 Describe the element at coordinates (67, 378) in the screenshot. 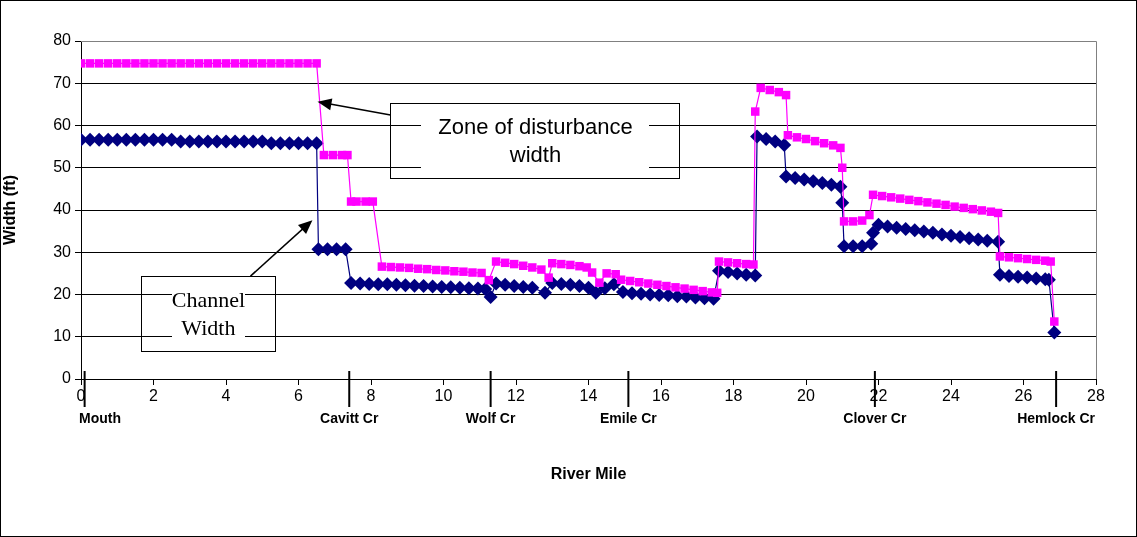

I see `y-tick-label: 0` at that location.